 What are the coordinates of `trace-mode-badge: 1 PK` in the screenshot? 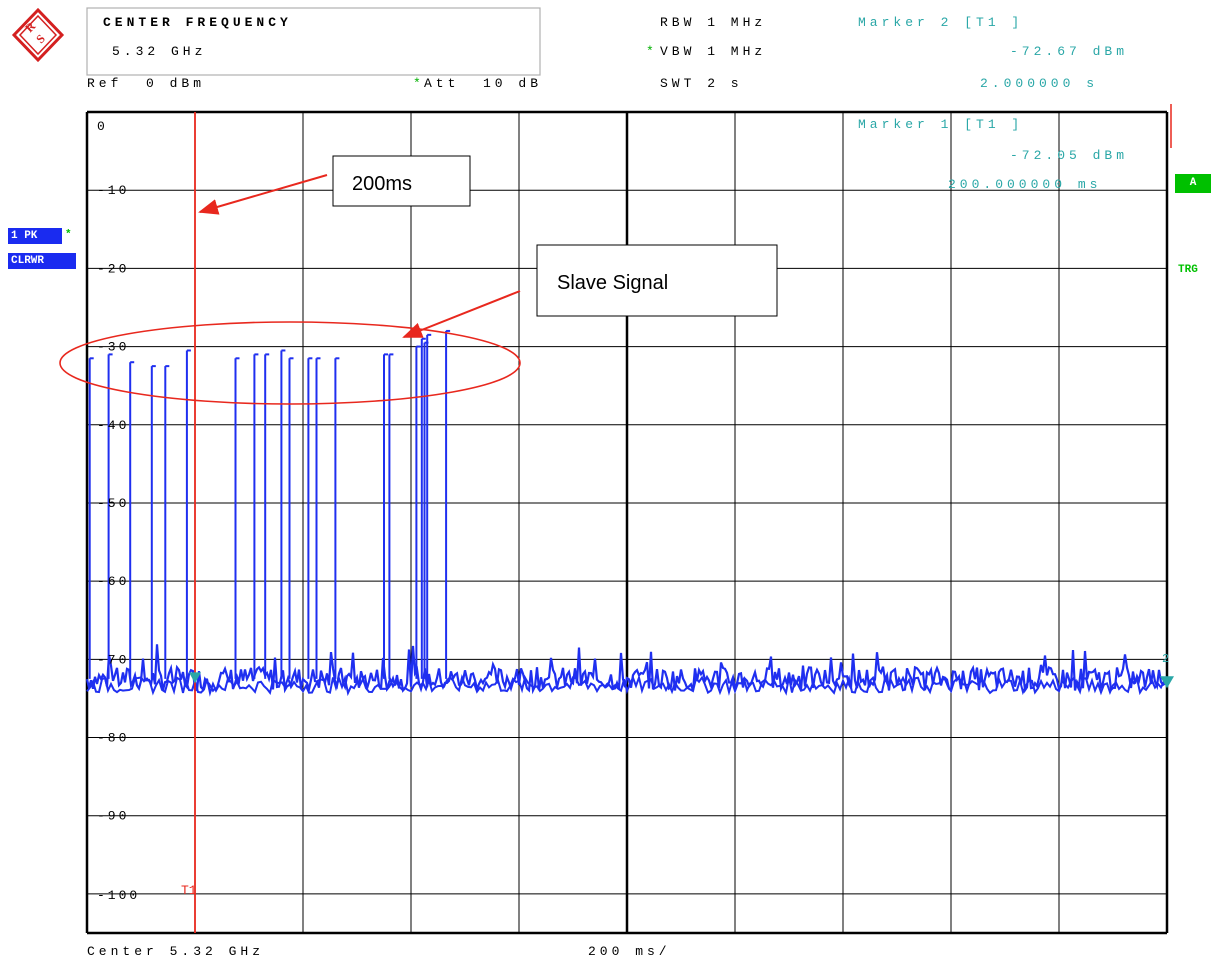 It's located at (35, 236).